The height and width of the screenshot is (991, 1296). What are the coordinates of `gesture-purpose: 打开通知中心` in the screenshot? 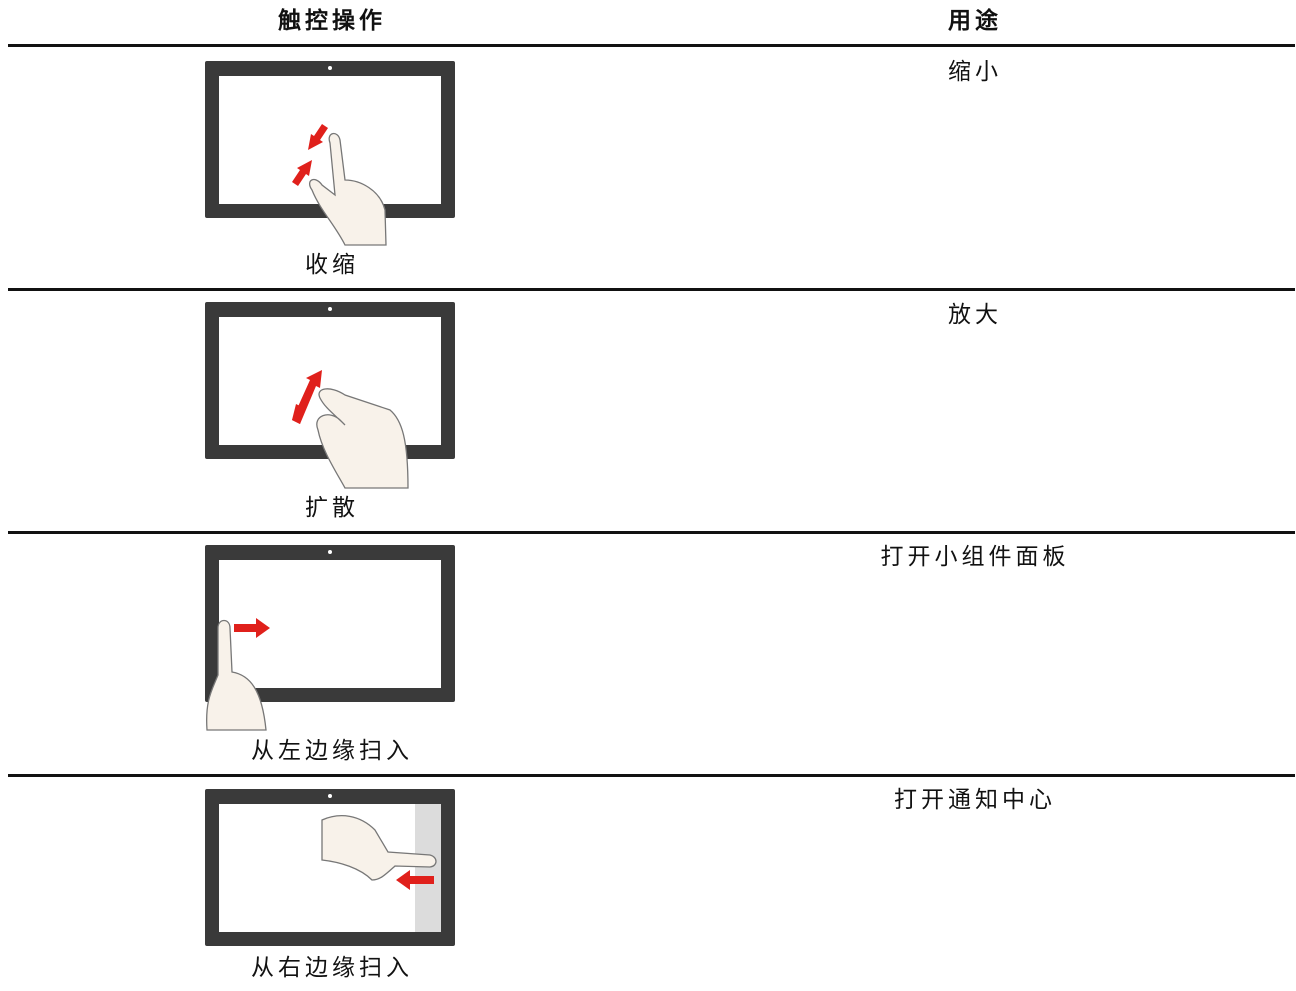 It's located at (975, 799).